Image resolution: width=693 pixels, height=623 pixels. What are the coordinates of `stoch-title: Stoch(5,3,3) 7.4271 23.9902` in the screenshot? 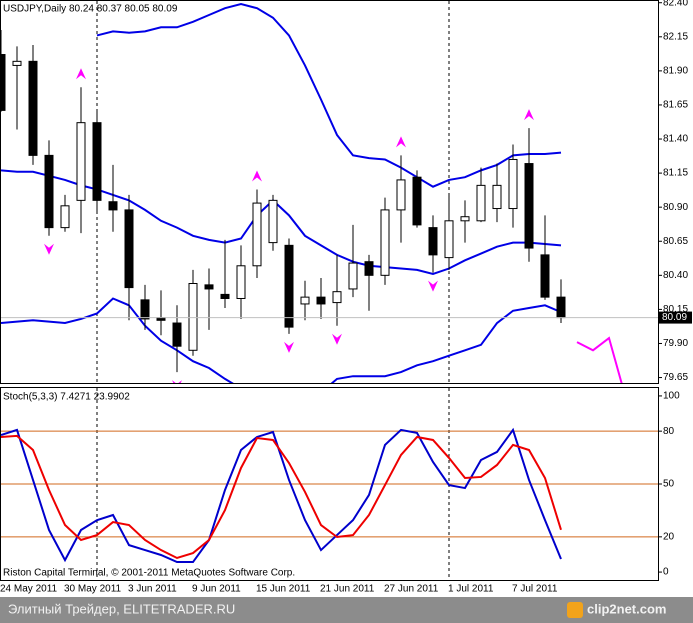 It's located at (66, 397).